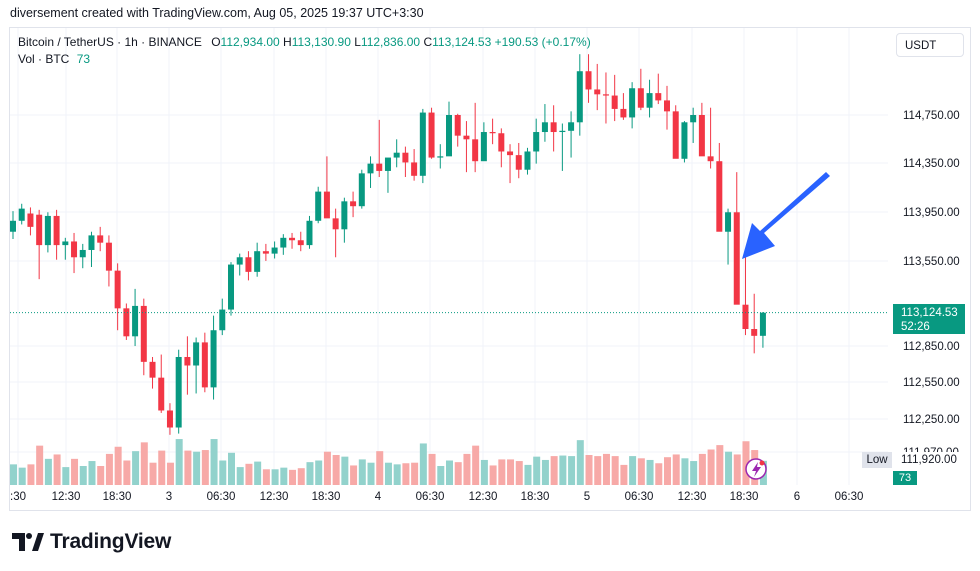 This screenshot has height=571, width=980. I want to click on lightning-icon, so click(756, 469).